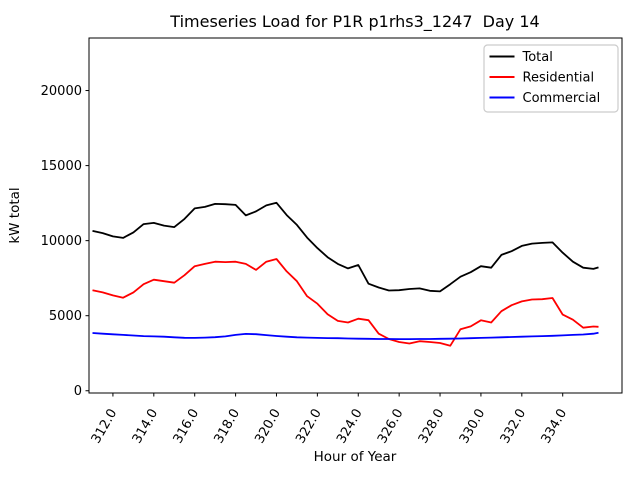 This screenshot has height=480, width=640. What do you see at coordinates (61, 91) in the screenshot?
I see `y-tick-label: 20000` at bounding box center [61, 91].